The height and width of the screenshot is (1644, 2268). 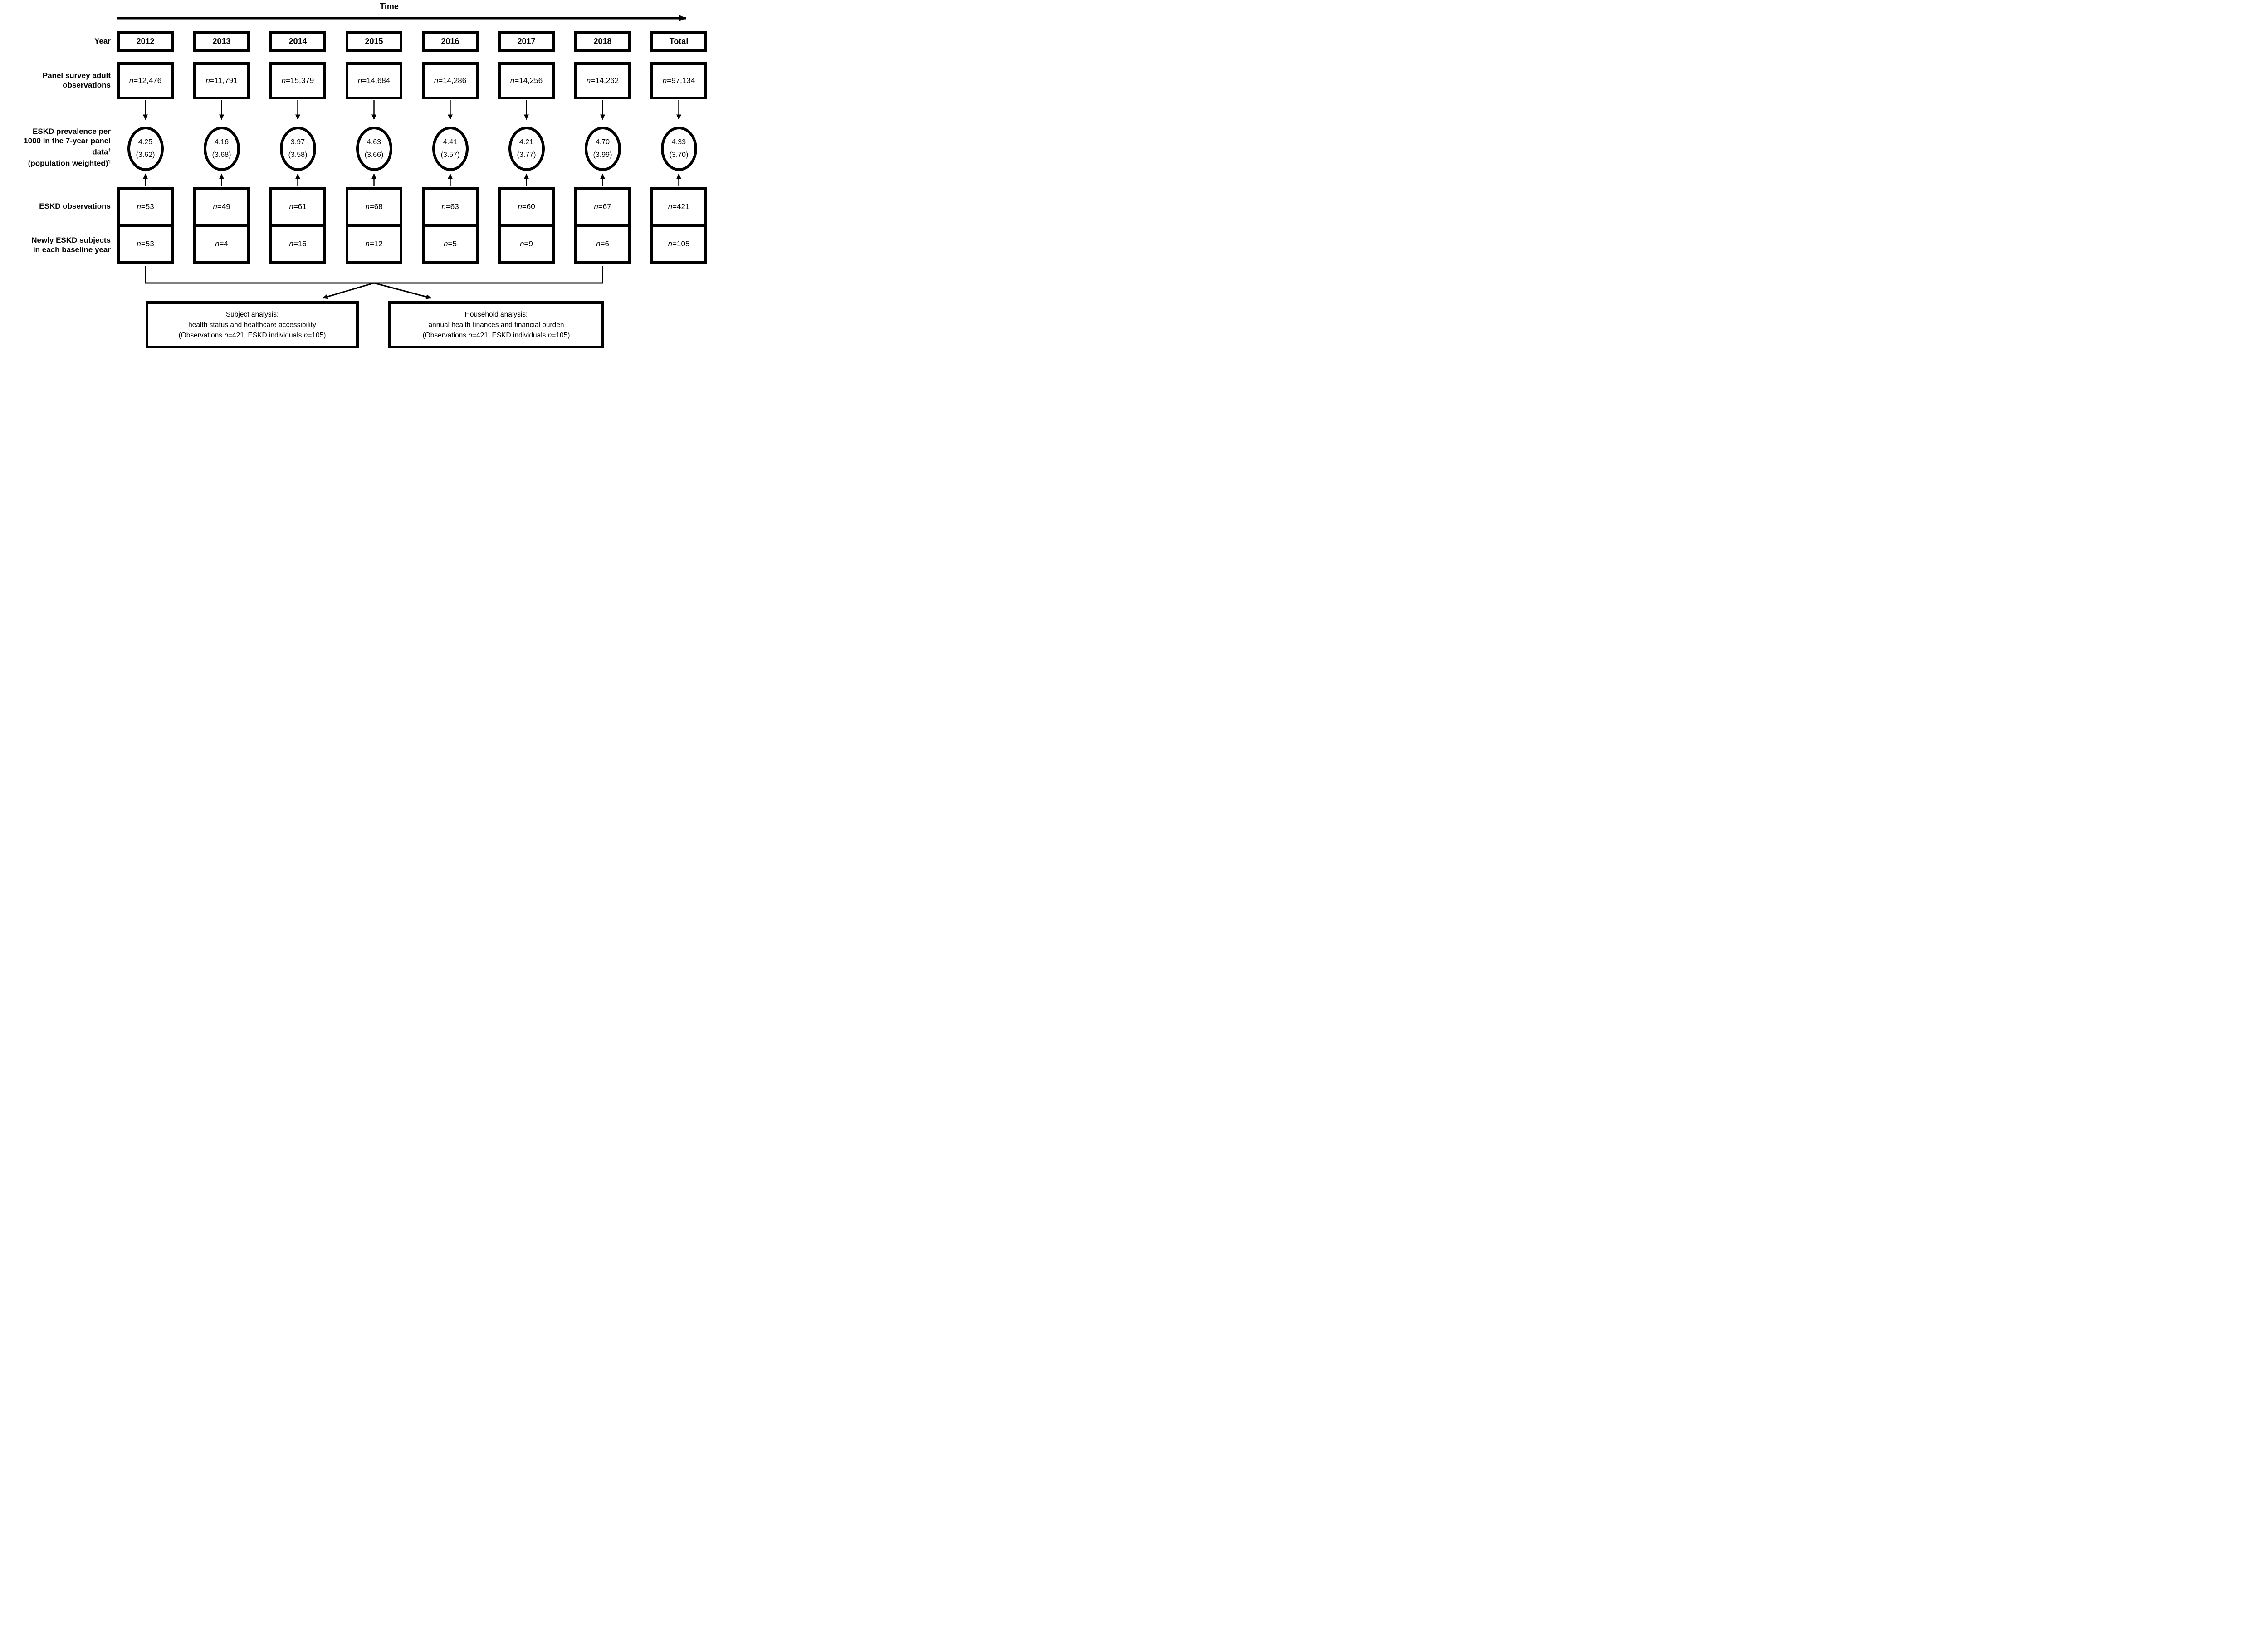 I want to click on newly-eskd-value: n=16, so click(x=298, y=244).